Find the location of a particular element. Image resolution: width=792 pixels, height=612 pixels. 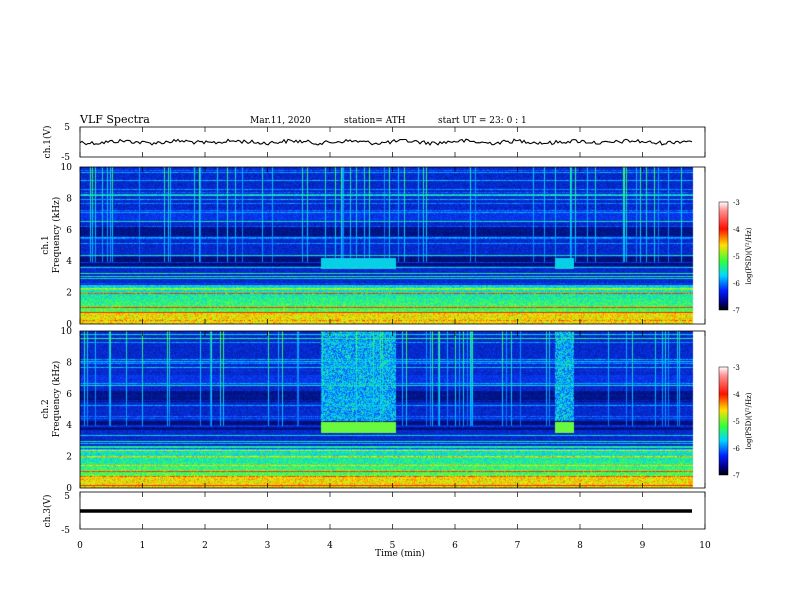

ch1-spec-ylabel-line1: ch.1 is located at coordinates (46, 244).